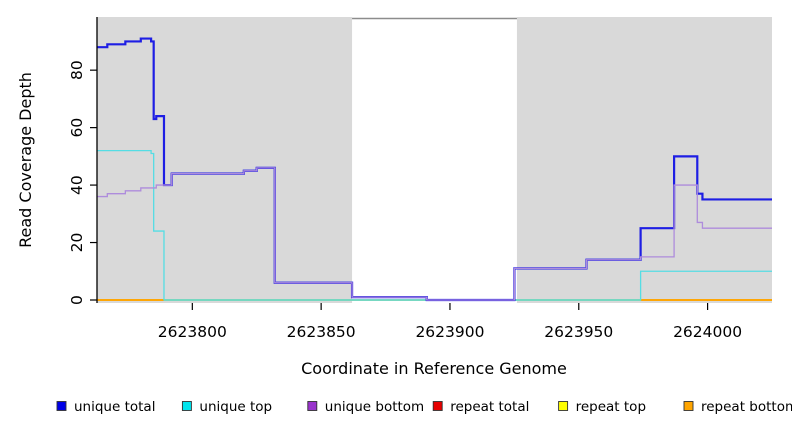 The image size is (792, 432). What do you see at coordinates (449, 332) in the screenshot?
I see `x-tick-label: 2623900` at bounding box center [449, 332].